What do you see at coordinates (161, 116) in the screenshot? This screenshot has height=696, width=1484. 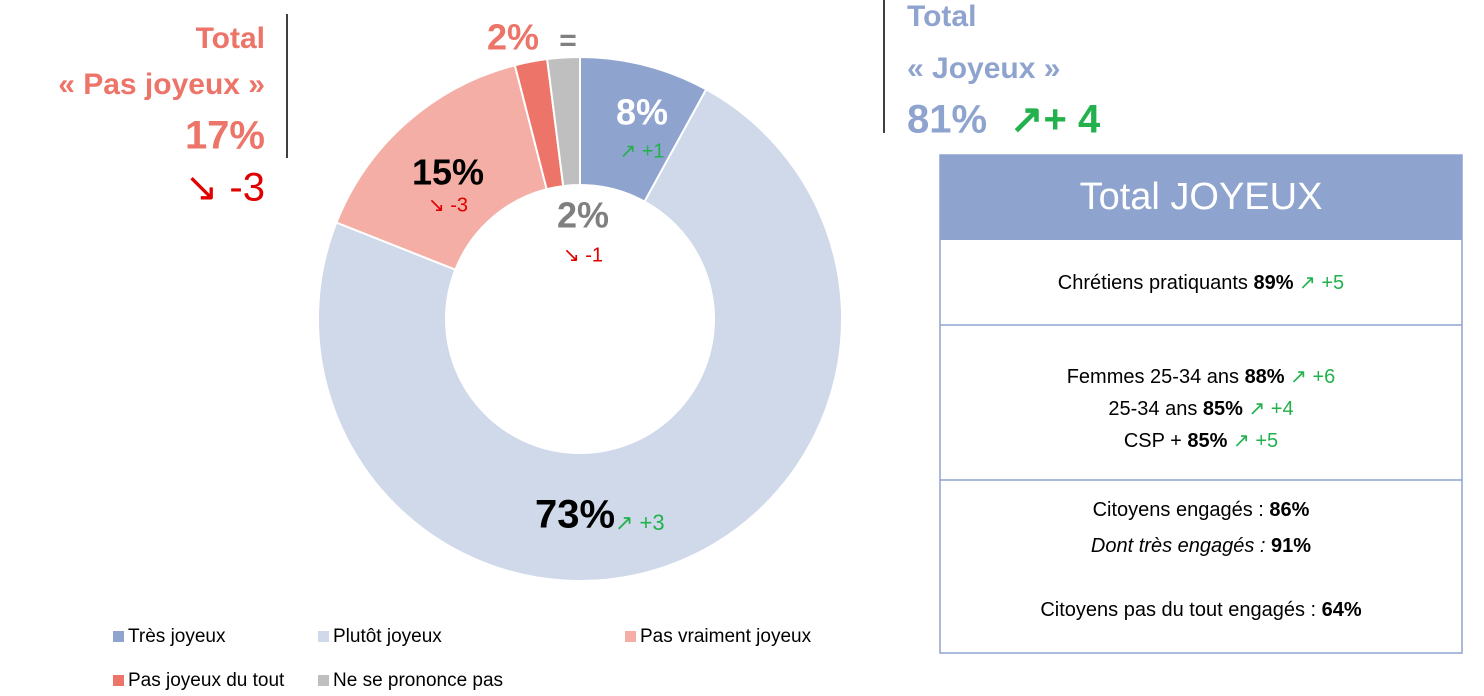 I see `left-annotation: Total « Pas joyeux » 17% ↘ -3` at bounding box center [161, 116].